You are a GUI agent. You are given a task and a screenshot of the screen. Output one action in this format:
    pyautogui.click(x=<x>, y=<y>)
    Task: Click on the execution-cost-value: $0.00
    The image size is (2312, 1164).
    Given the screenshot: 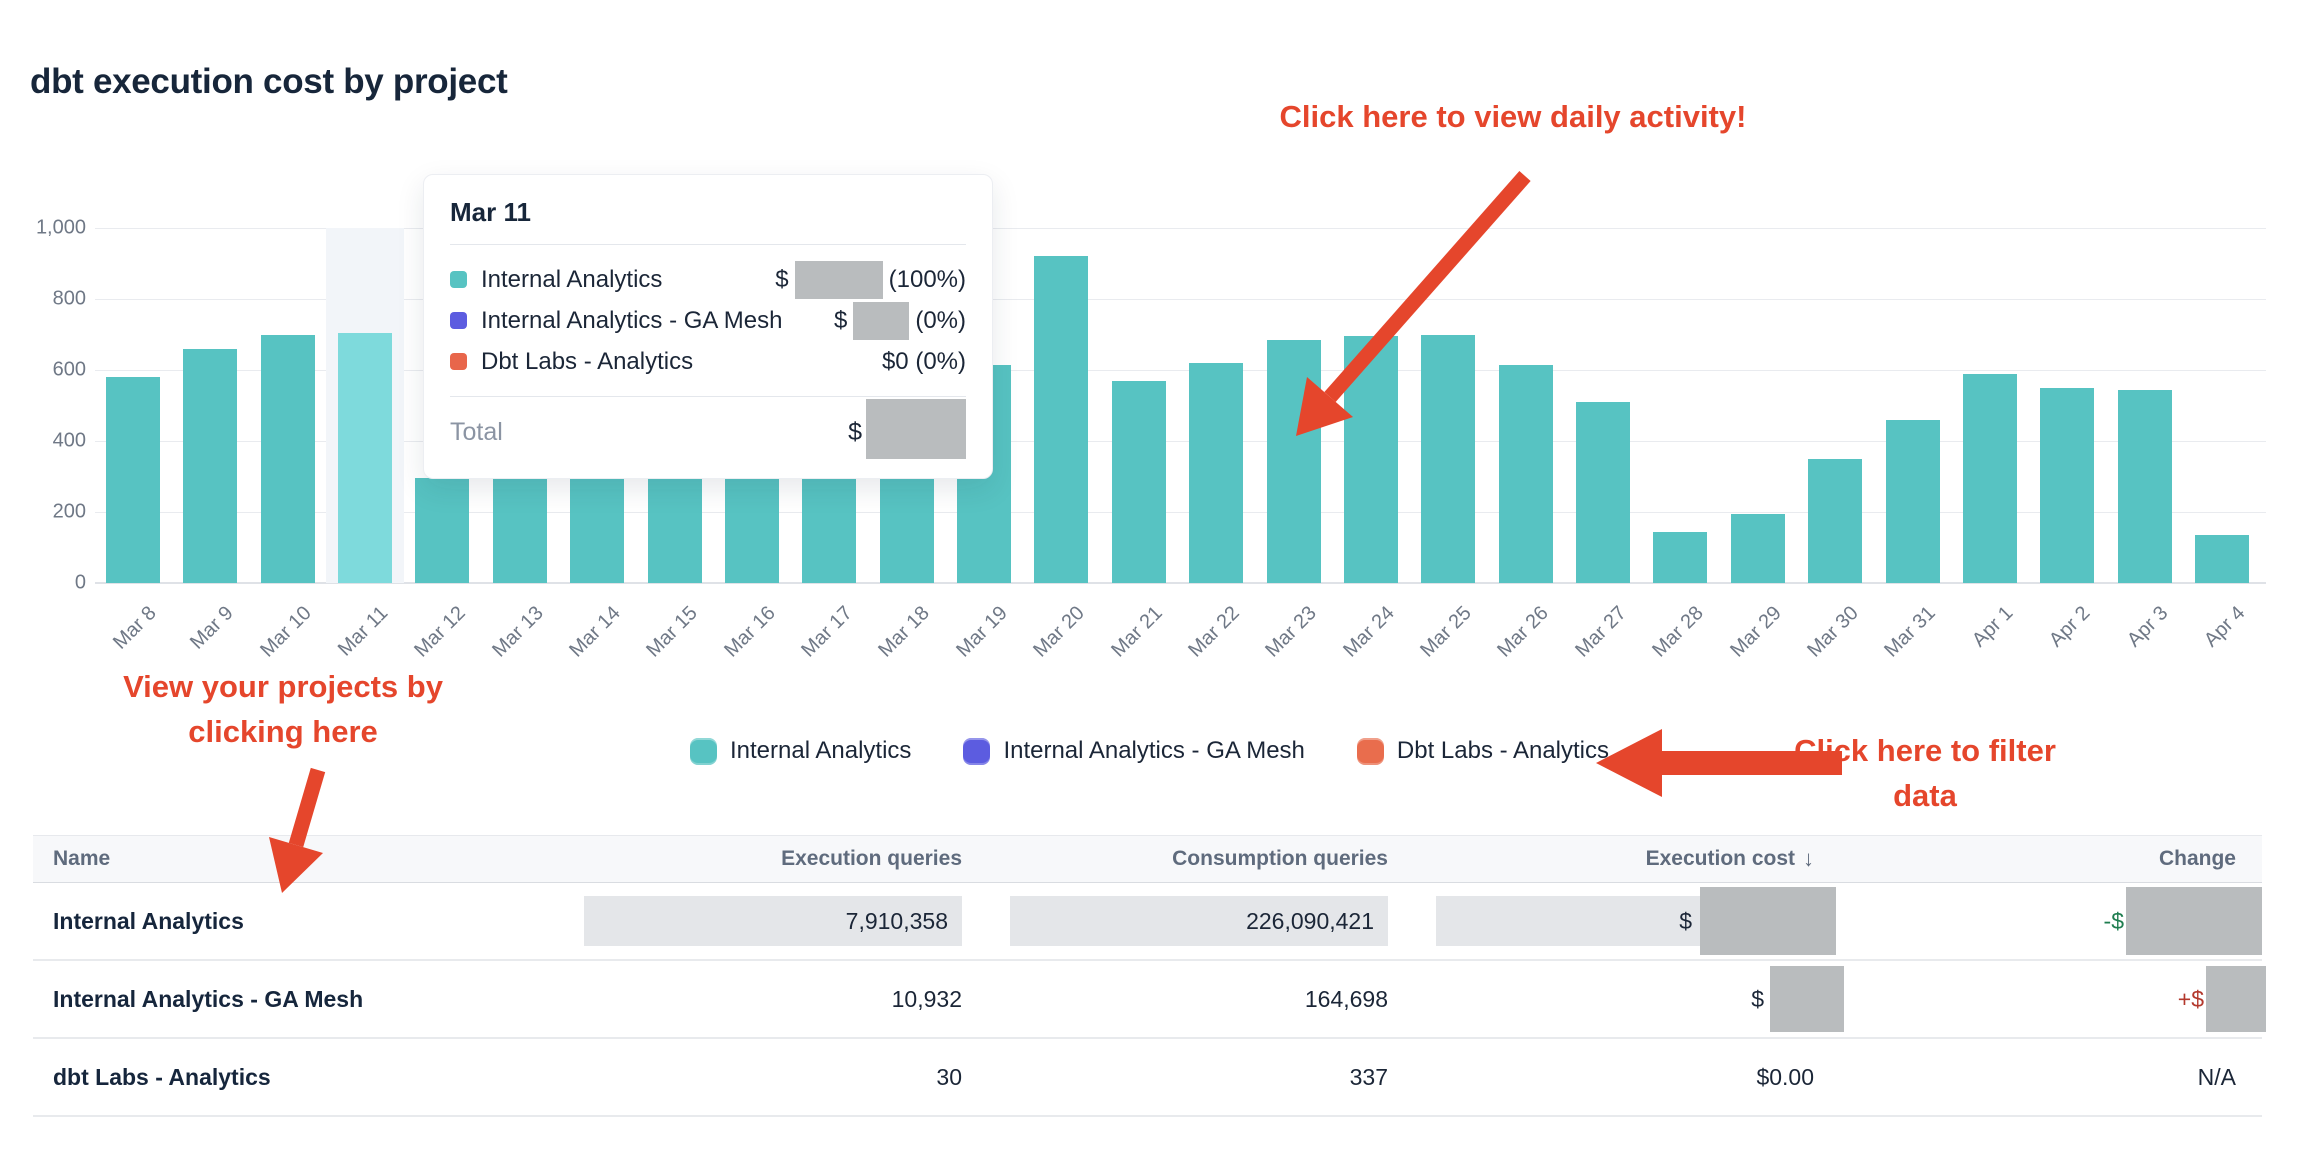 What is the action you would take?
    pyautogui.click(x=1785, y=1076)
    